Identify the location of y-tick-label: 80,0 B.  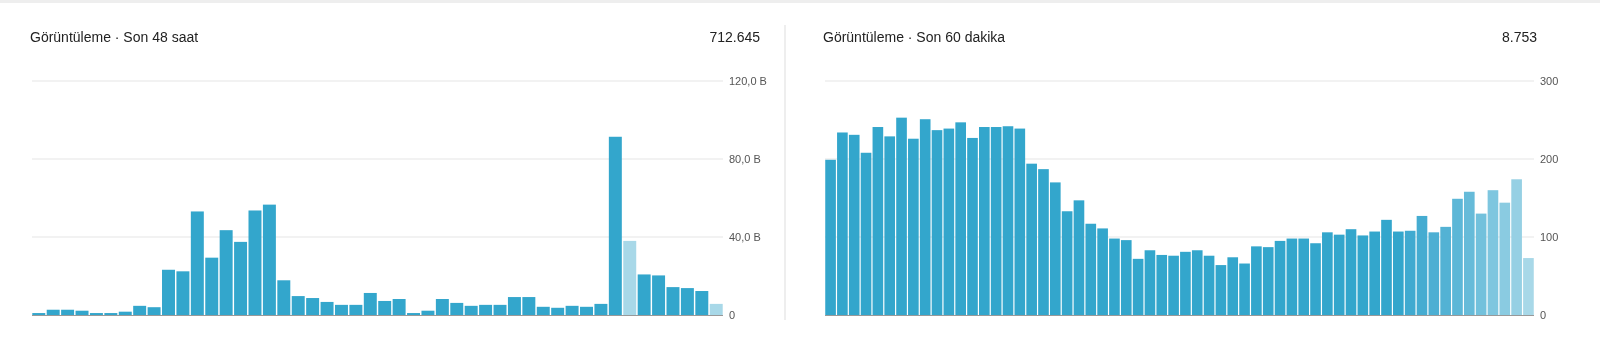
(745, 159).